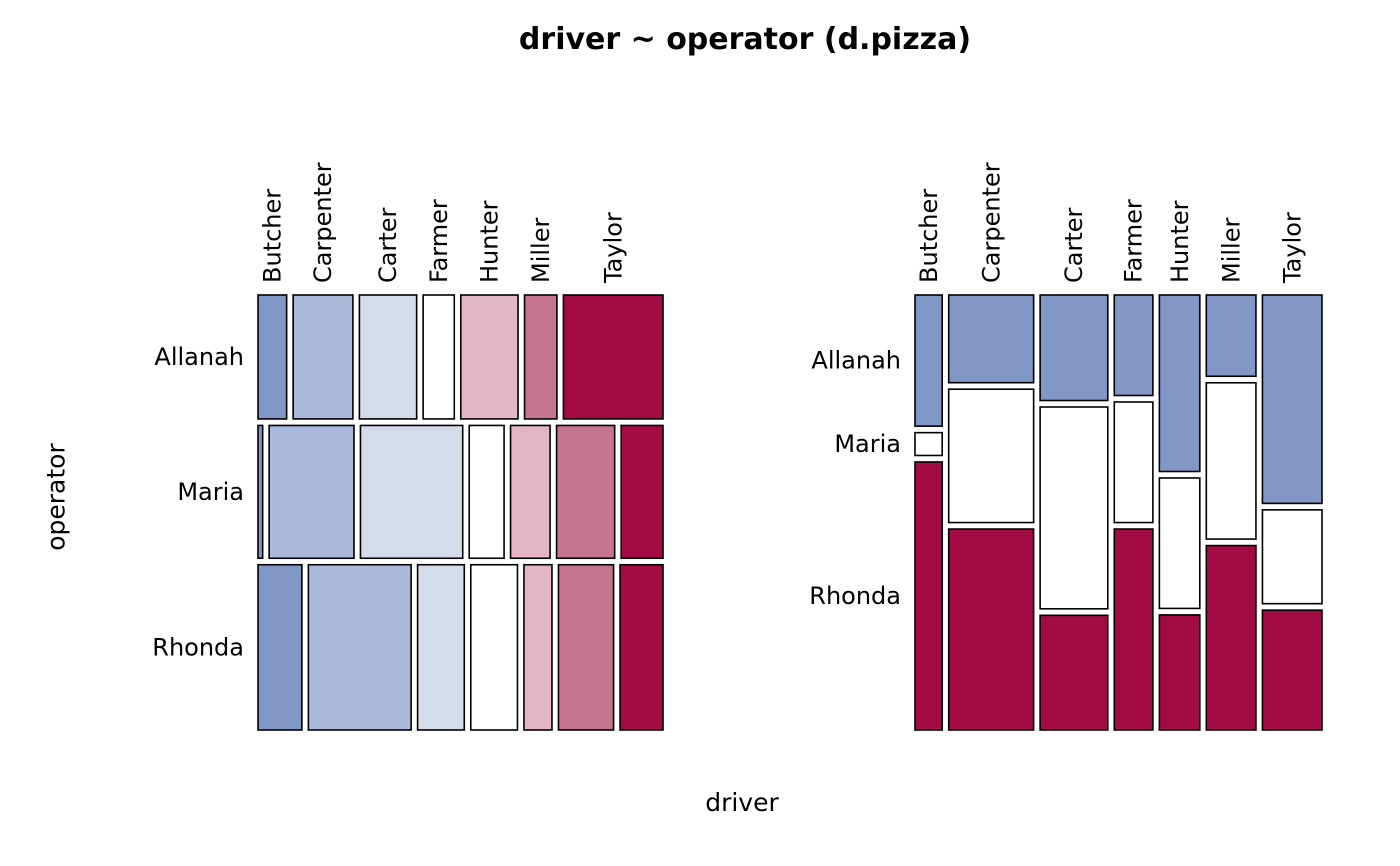 This screenshot has height=866, width=1400. What do you see at coordinates (1133, 345) in the screenshot?
I see `mosaic-cell-right-Allanah-Farmer` at bounding box center [1133, 345].